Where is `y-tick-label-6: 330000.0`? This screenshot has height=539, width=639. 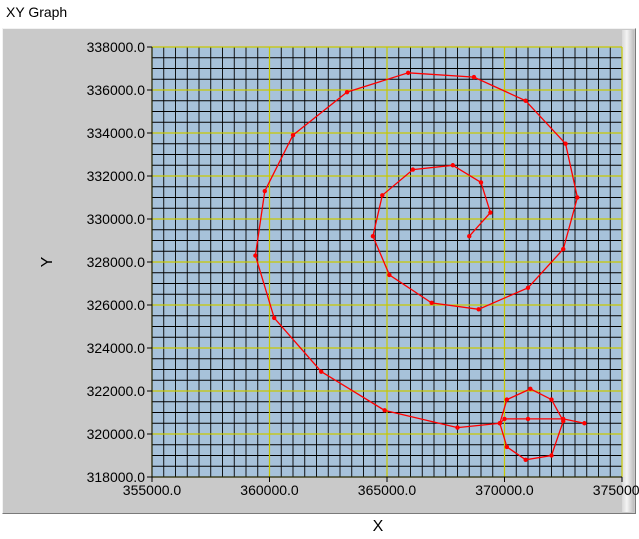
y-tick-label-6: 330000.0 is located at coordinates (116, 219).